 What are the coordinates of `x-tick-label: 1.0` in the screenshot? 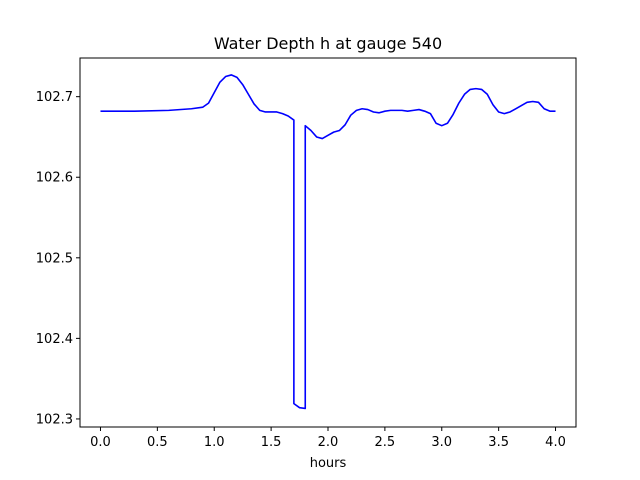 It's located at (214, 442).